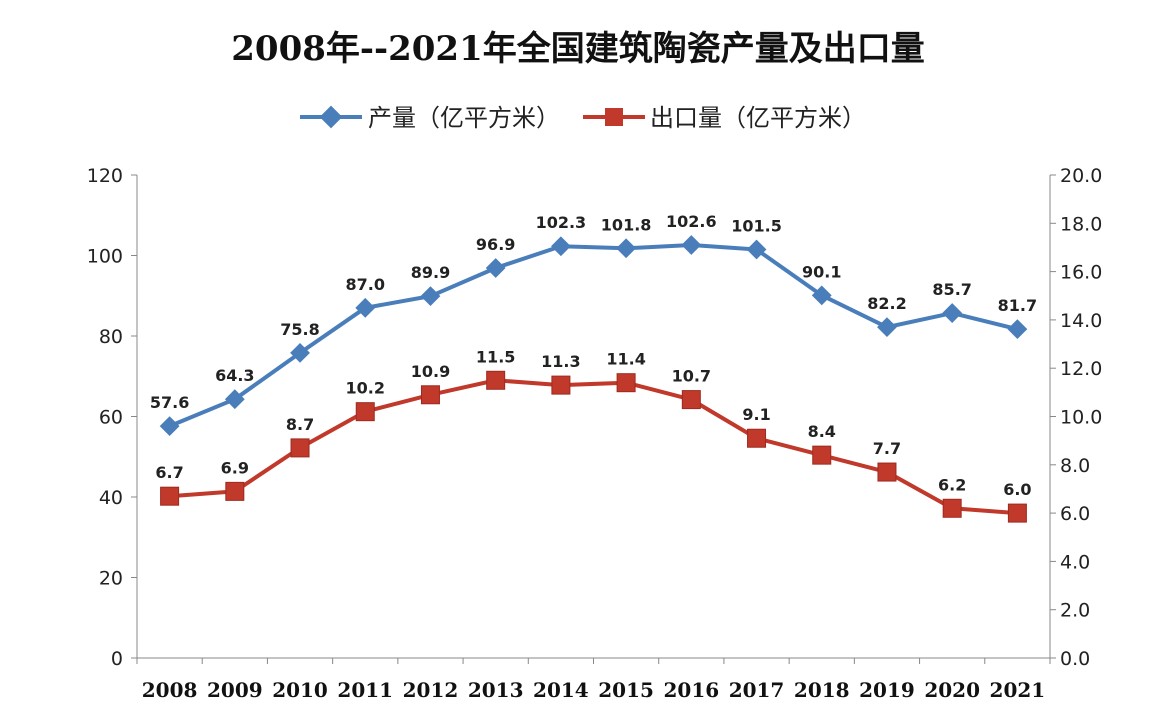  What do you see at coordinates (625, 359) in the screenshot?
I see `data-label: 11.4` at bounding box center [625, 359].